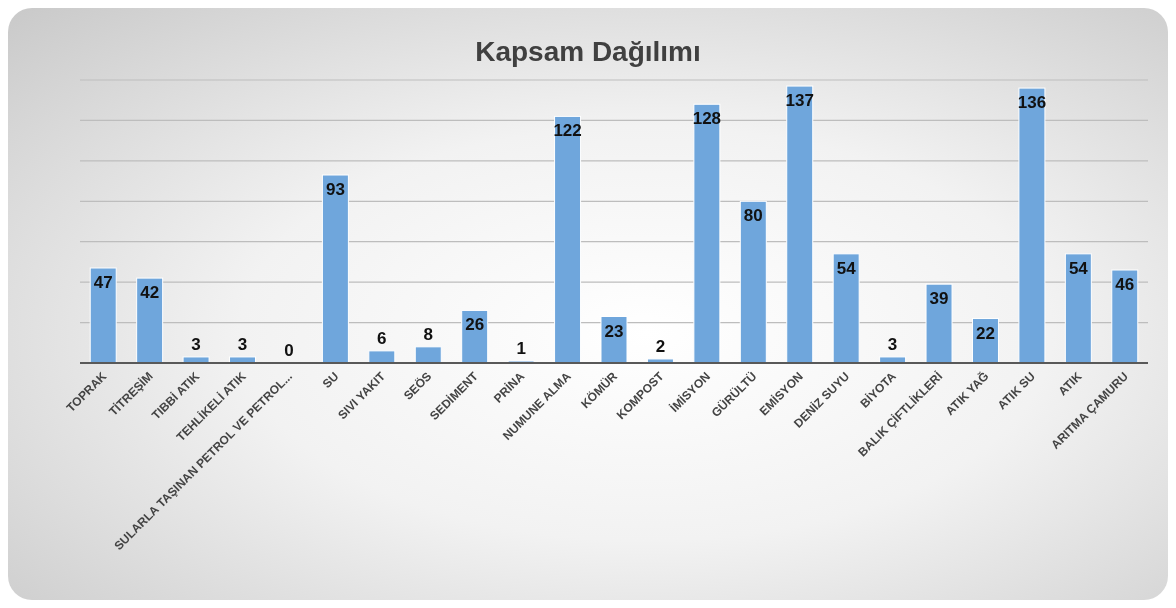  Describe the element at coordinates (382, 338) in the screenshot. I see `data-label: 6` at that location.